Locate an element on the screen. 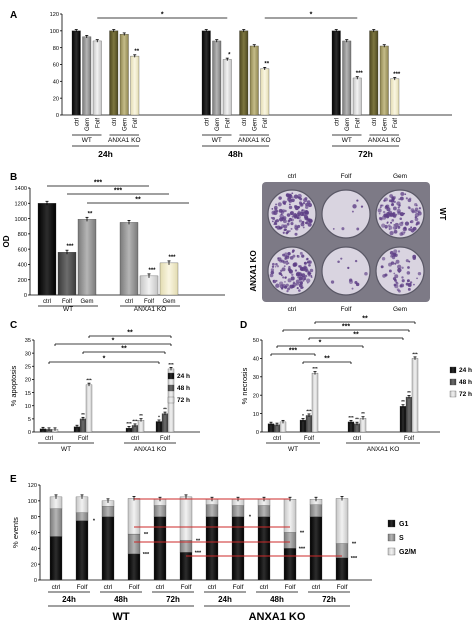  panel-e-time-label: 48h is located at coordinates (277, 599).